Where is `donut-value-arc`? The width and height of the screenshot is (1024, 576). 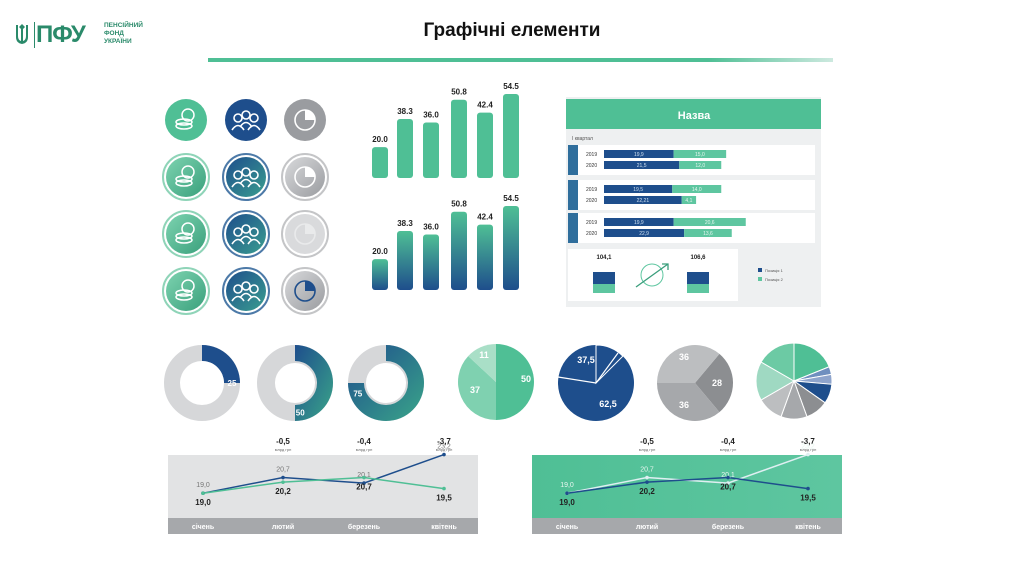 donut-value-arc is located at coordinates (386, 383).